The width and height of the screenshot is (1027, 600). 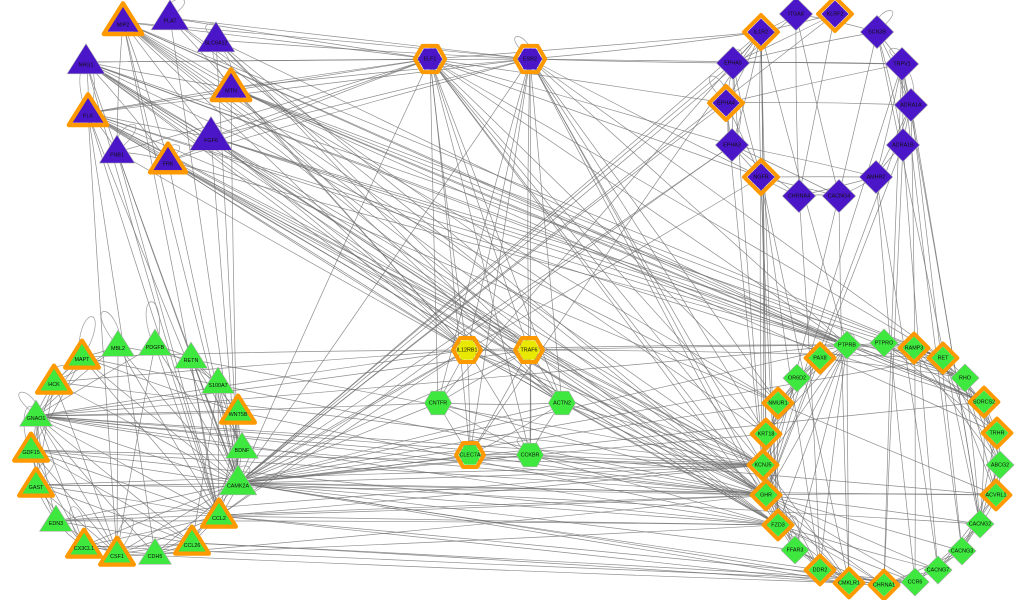 I want to click on graph-node-adra1a, so click(x=911, y=105).